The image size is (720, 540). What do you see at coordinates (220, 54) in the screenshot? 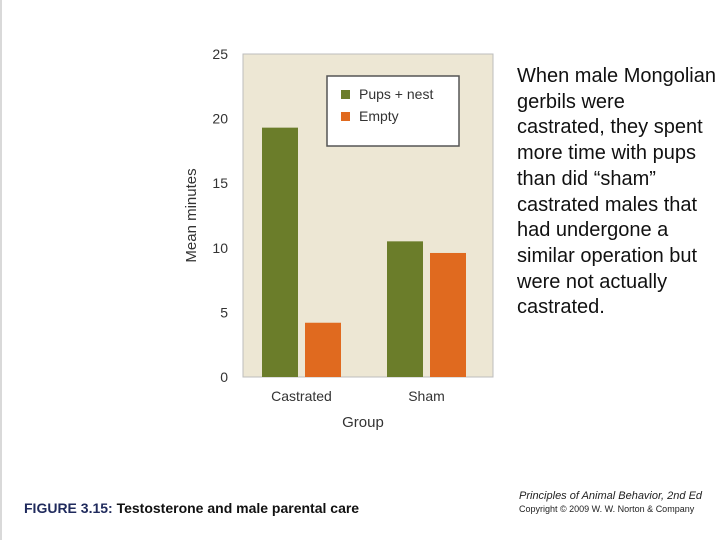
I see `y-tick-label: 25` at bounding box center [220, 54].